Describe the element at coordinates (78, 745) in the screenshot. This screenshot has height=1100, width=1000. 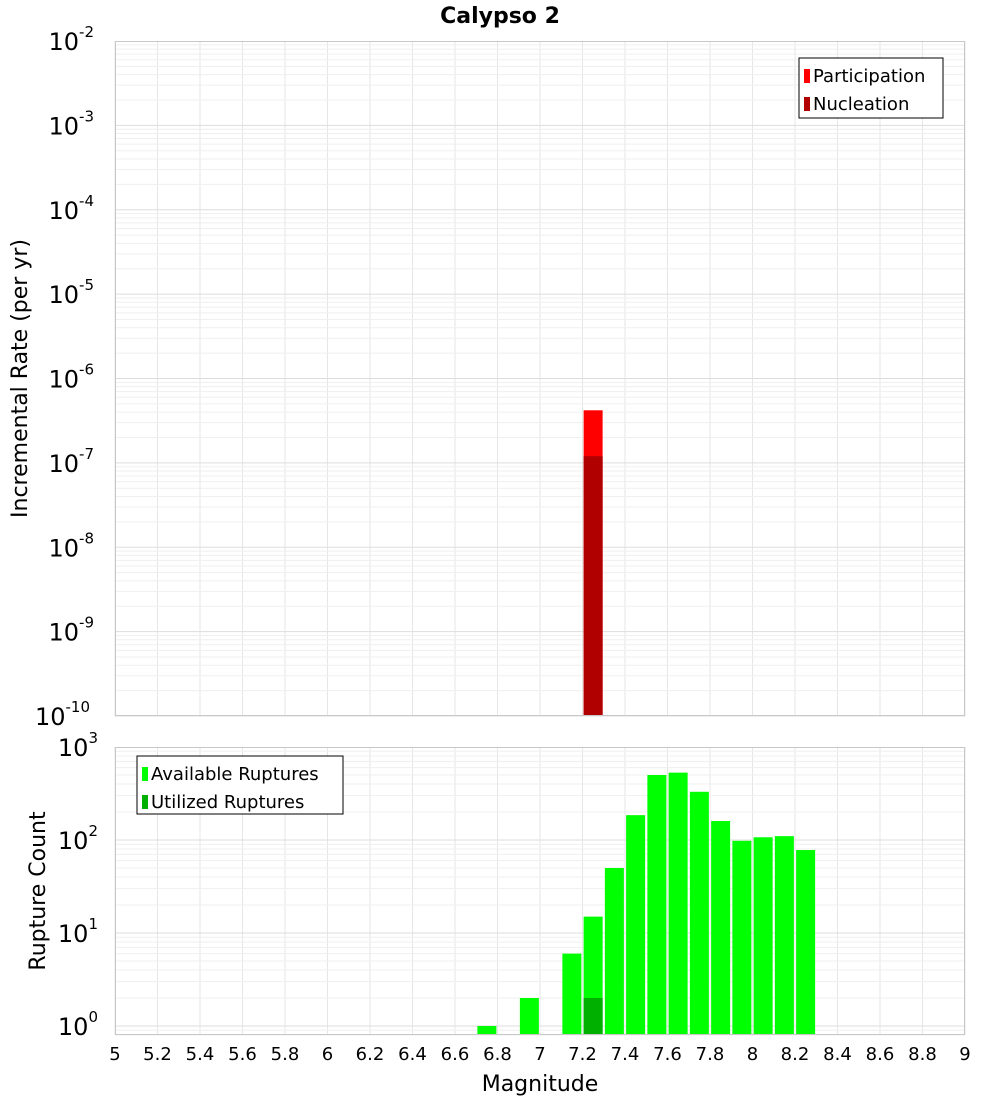
I see `y-tick-label: 10³` at that location.